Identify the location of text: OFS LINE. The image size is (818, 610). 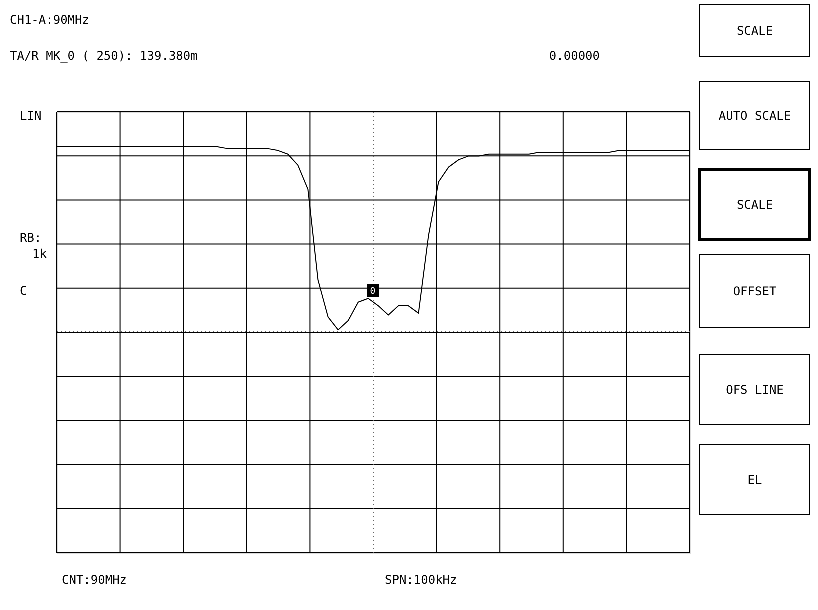
(755, 390).